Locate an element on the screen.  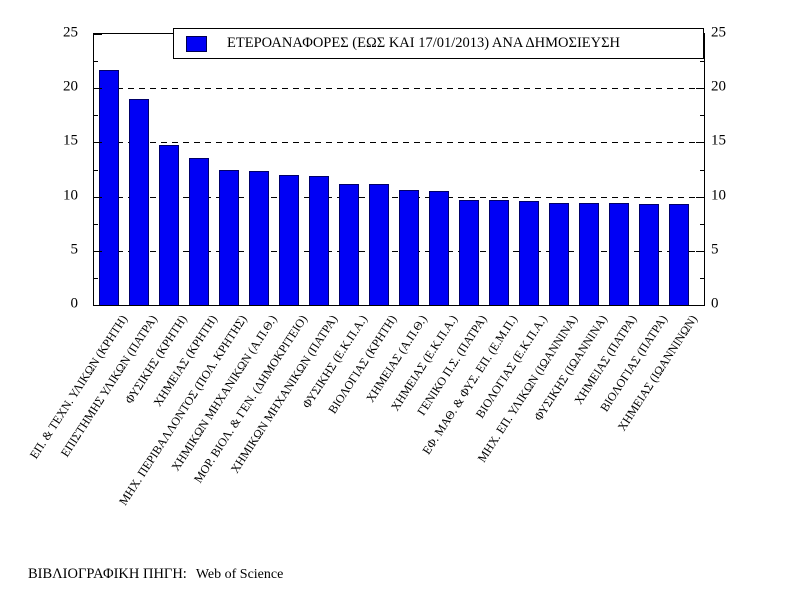
source-caption: ΒΙΒΛΙΟΓΡΑΦΙΚΗ ΠΗΓΗ: Web of Science is located at coordinates (155, 574).